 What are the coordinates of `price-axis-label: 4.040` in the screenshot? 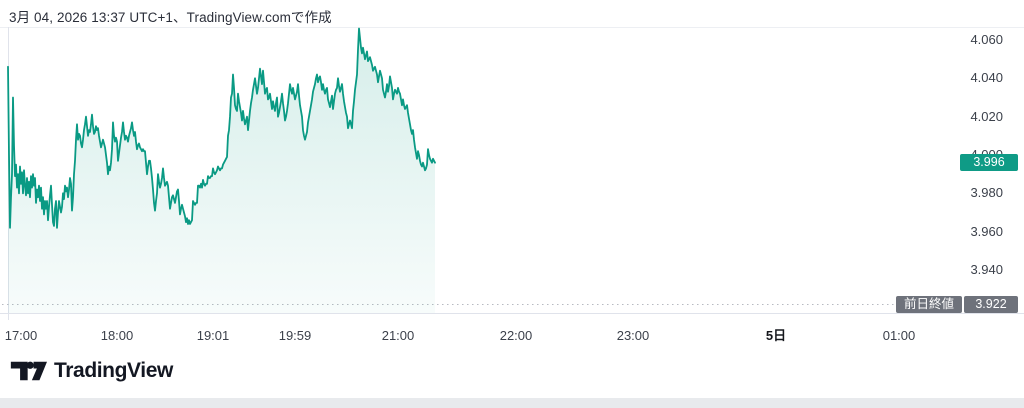 It's located at (986, 78).